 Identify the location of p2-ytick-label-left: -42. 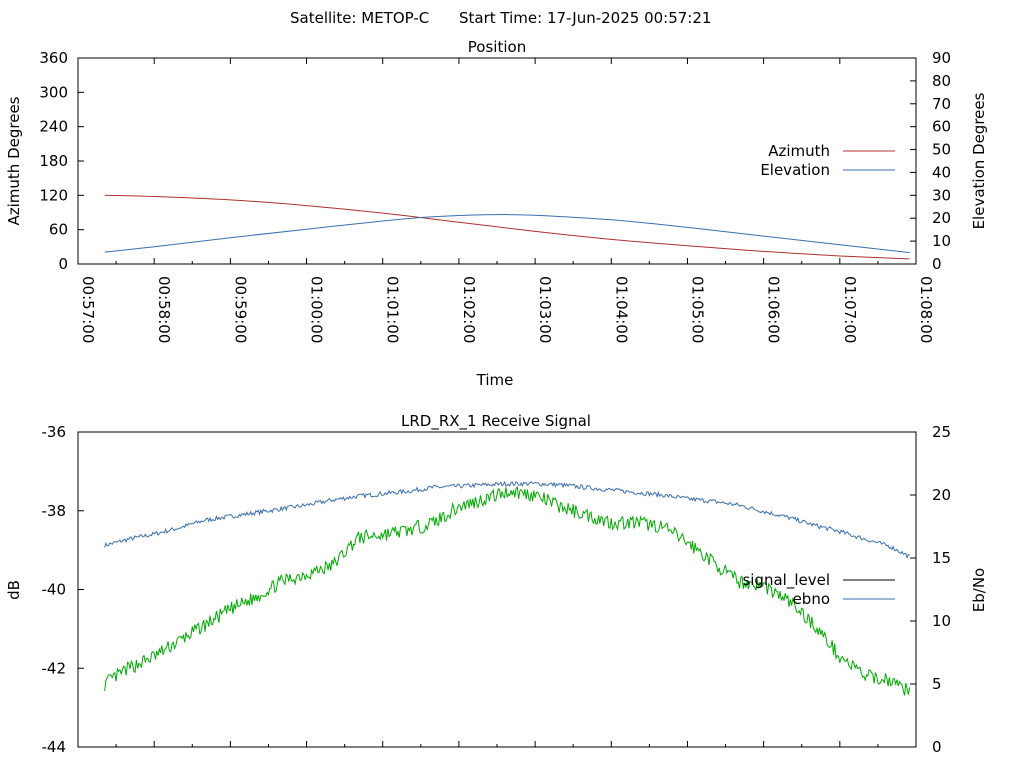
(54, 668).